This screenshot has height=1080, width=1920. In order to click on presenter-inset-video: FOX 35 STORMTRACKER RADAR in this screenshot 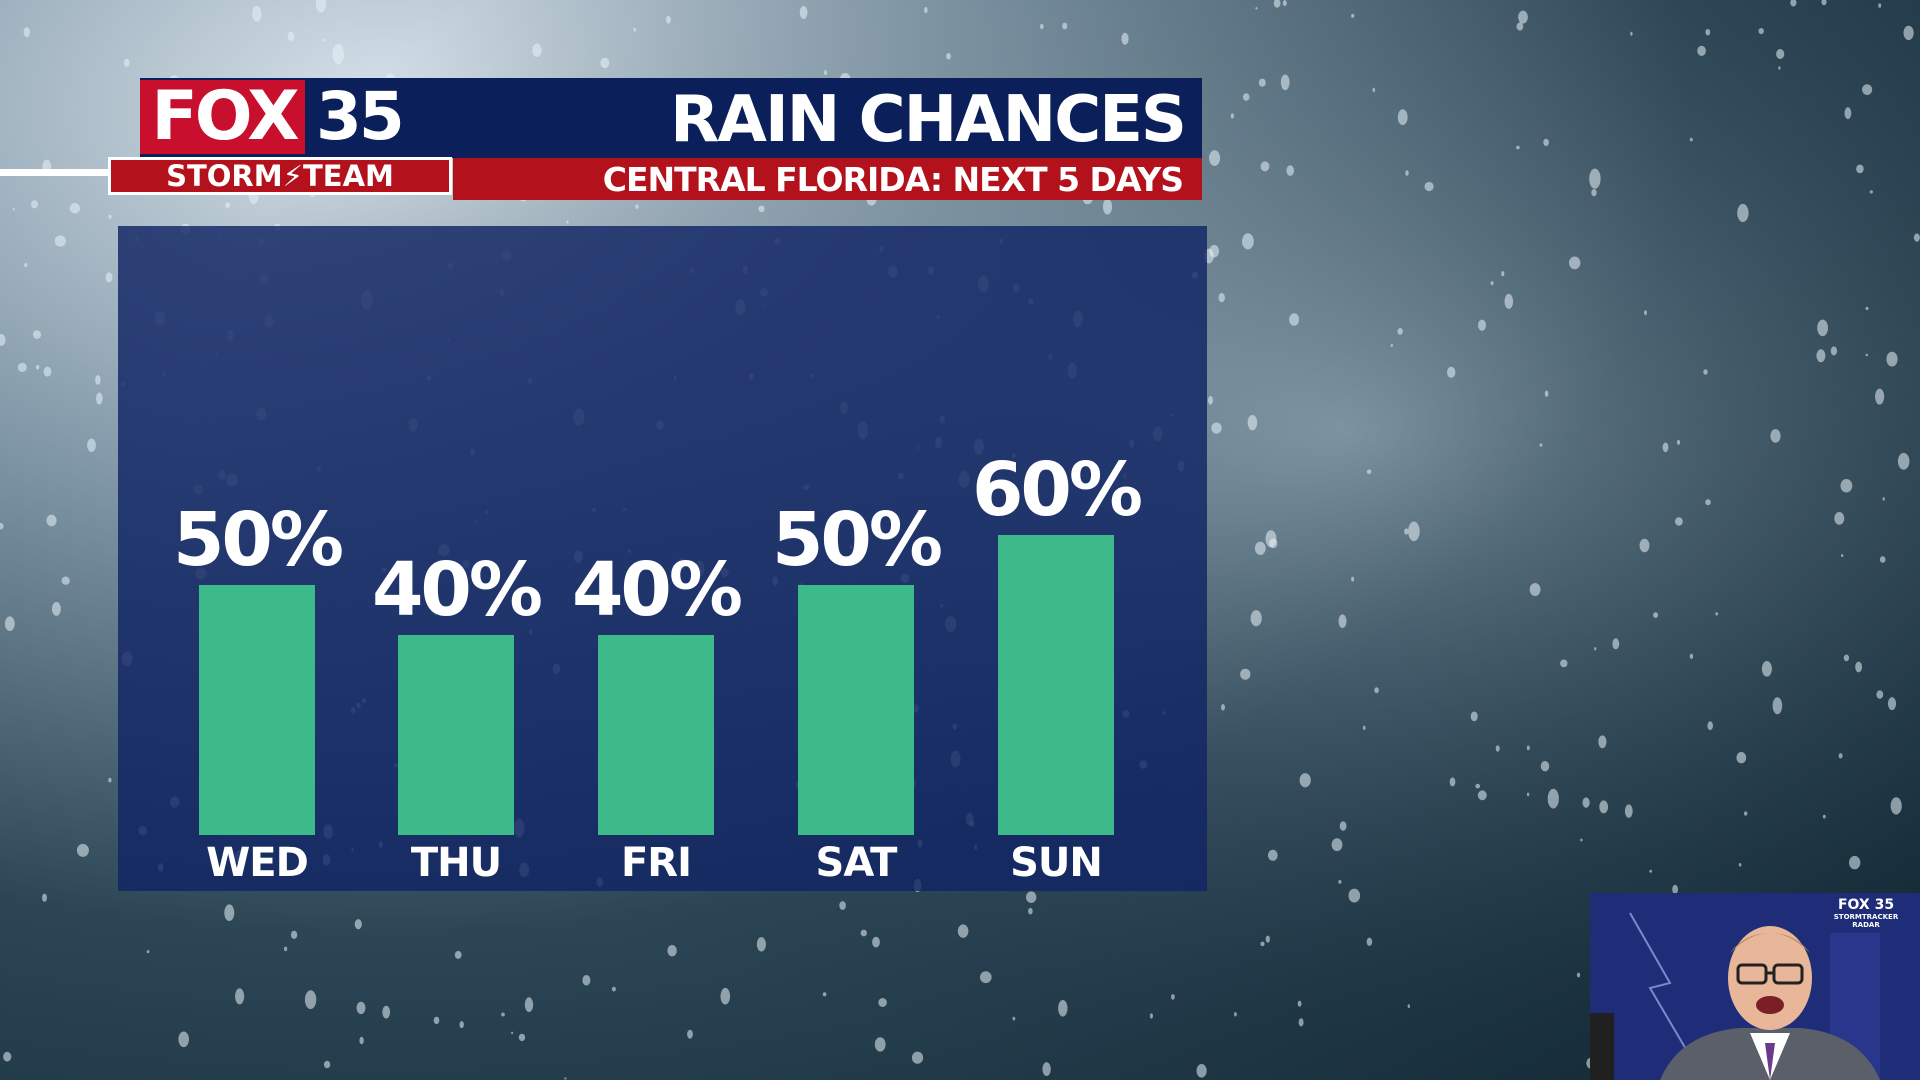, I will do `click(1755, 986)`.